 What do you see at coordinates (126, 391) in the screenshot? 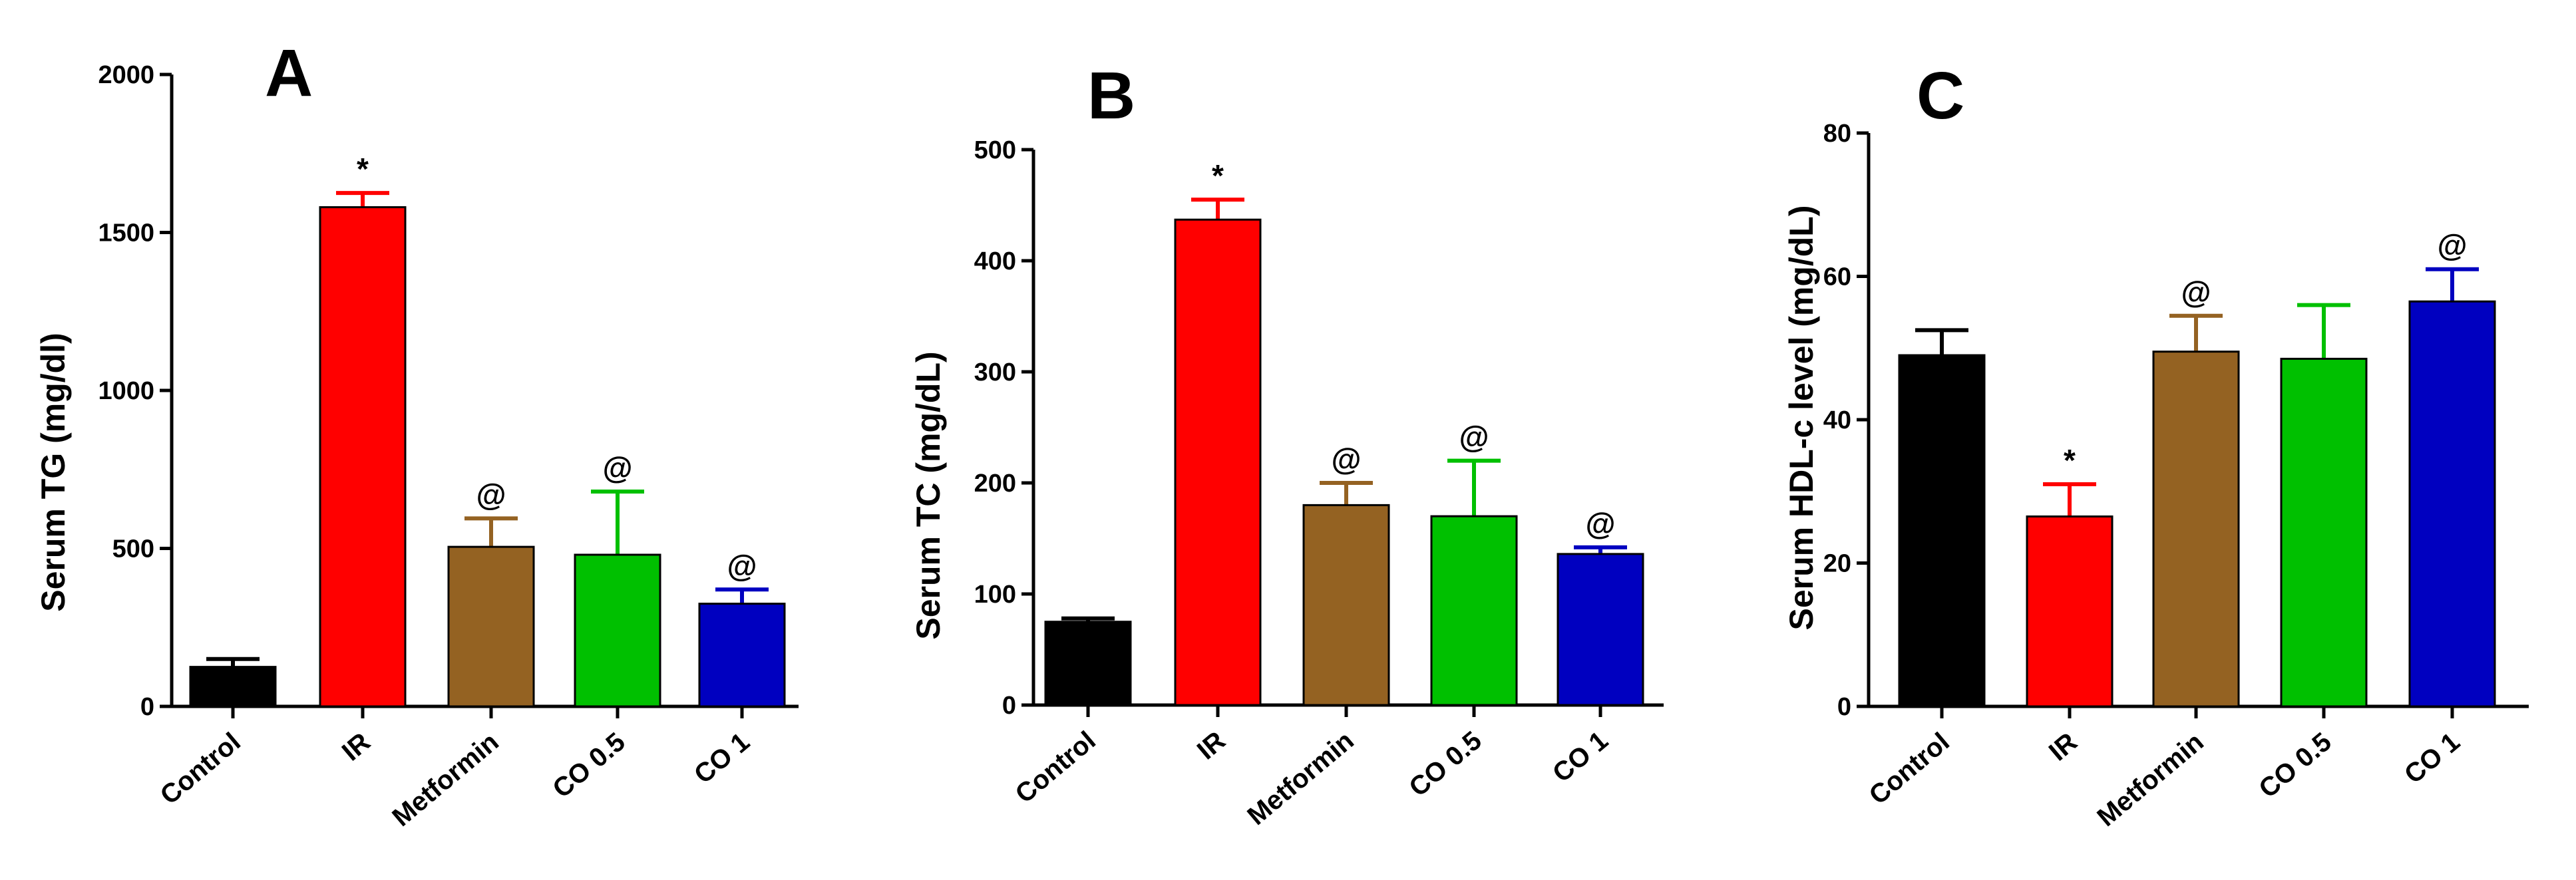
I see `panel-a-y-tick-label: 1000` at bounding box center [126, 391].